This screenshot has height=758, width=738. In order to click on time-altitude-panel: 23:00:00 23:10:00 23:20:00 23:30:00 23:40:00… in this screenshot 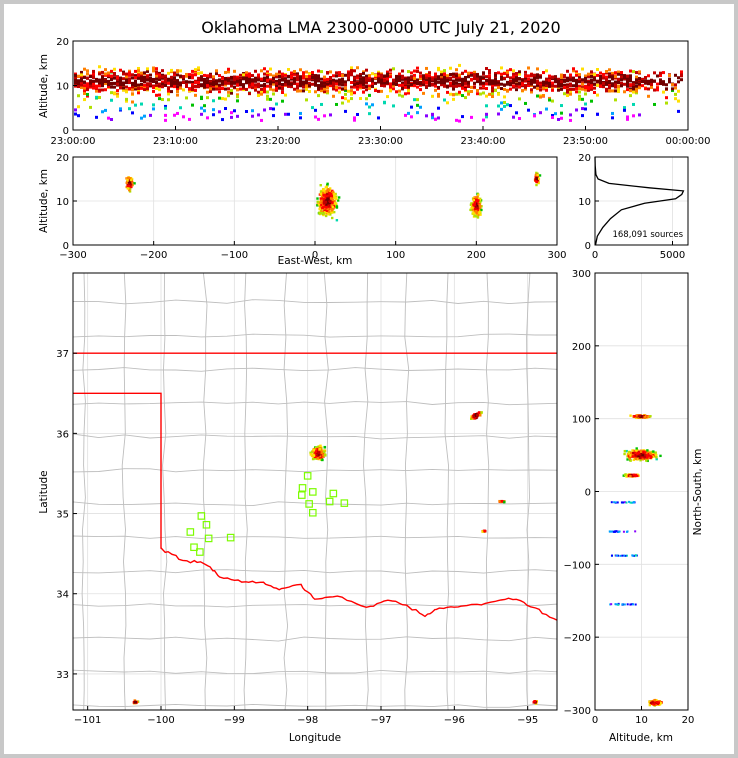, I will do `click(374, 92)`.